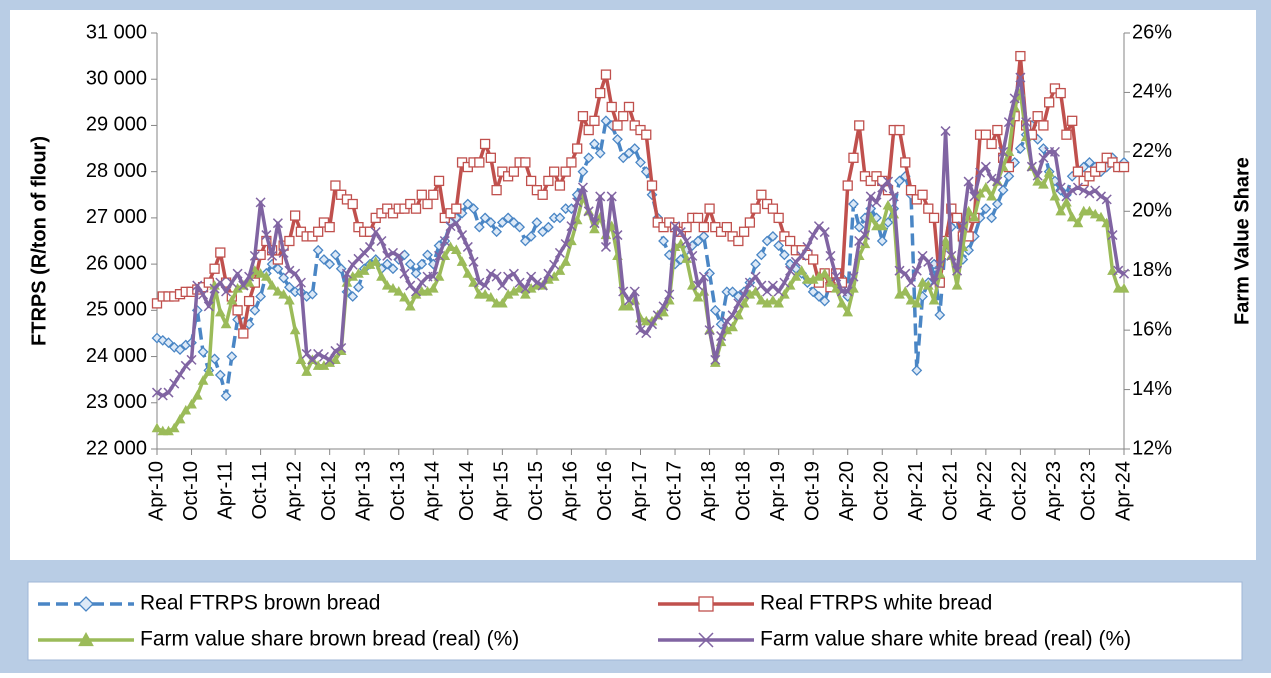 This screenshot has width=1271, height=678. What do you see at coordinates (363, 491) in the screenshot?
I see `x-tick-label: Apr-13` at bounding box center [363, 491].